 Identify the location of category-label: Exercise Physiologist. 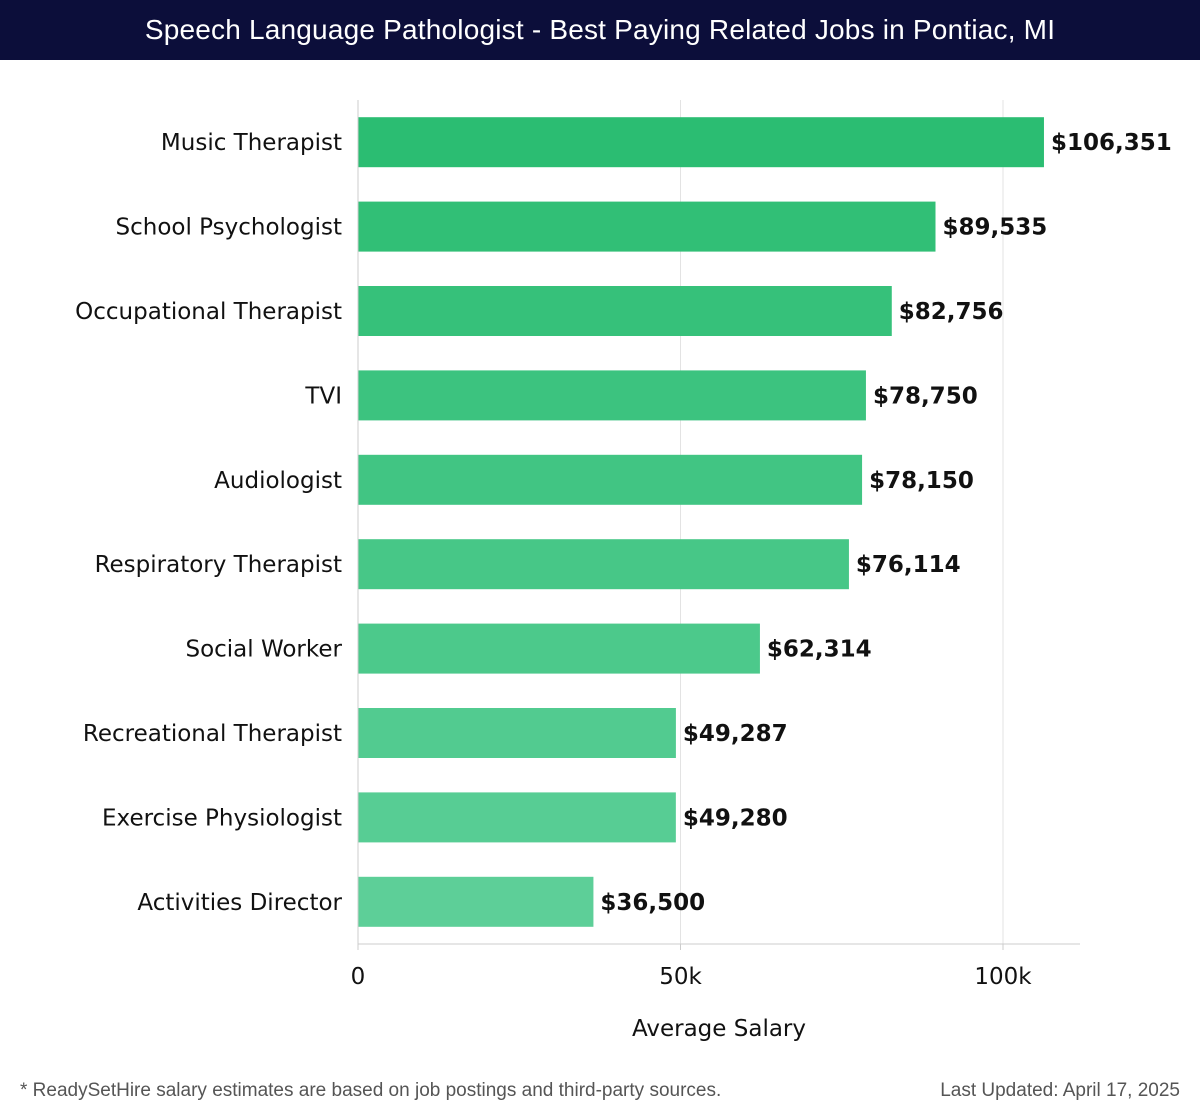
(222, 818).